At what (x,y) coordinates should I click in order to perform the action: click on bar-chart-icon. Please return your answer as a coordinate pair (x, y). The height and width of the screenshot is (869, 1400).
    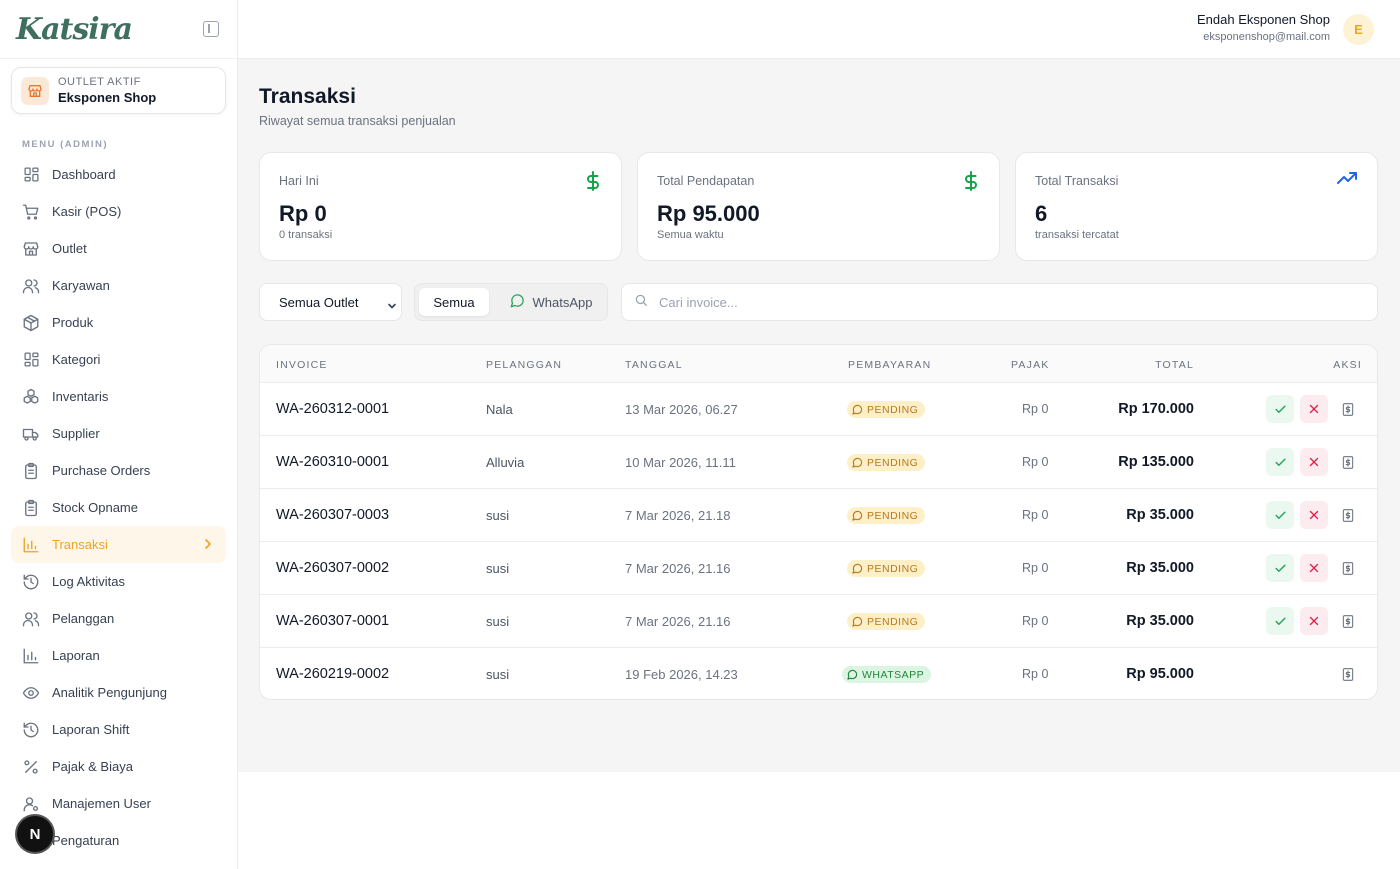
    Looking at the image, I should click on (31, 656).